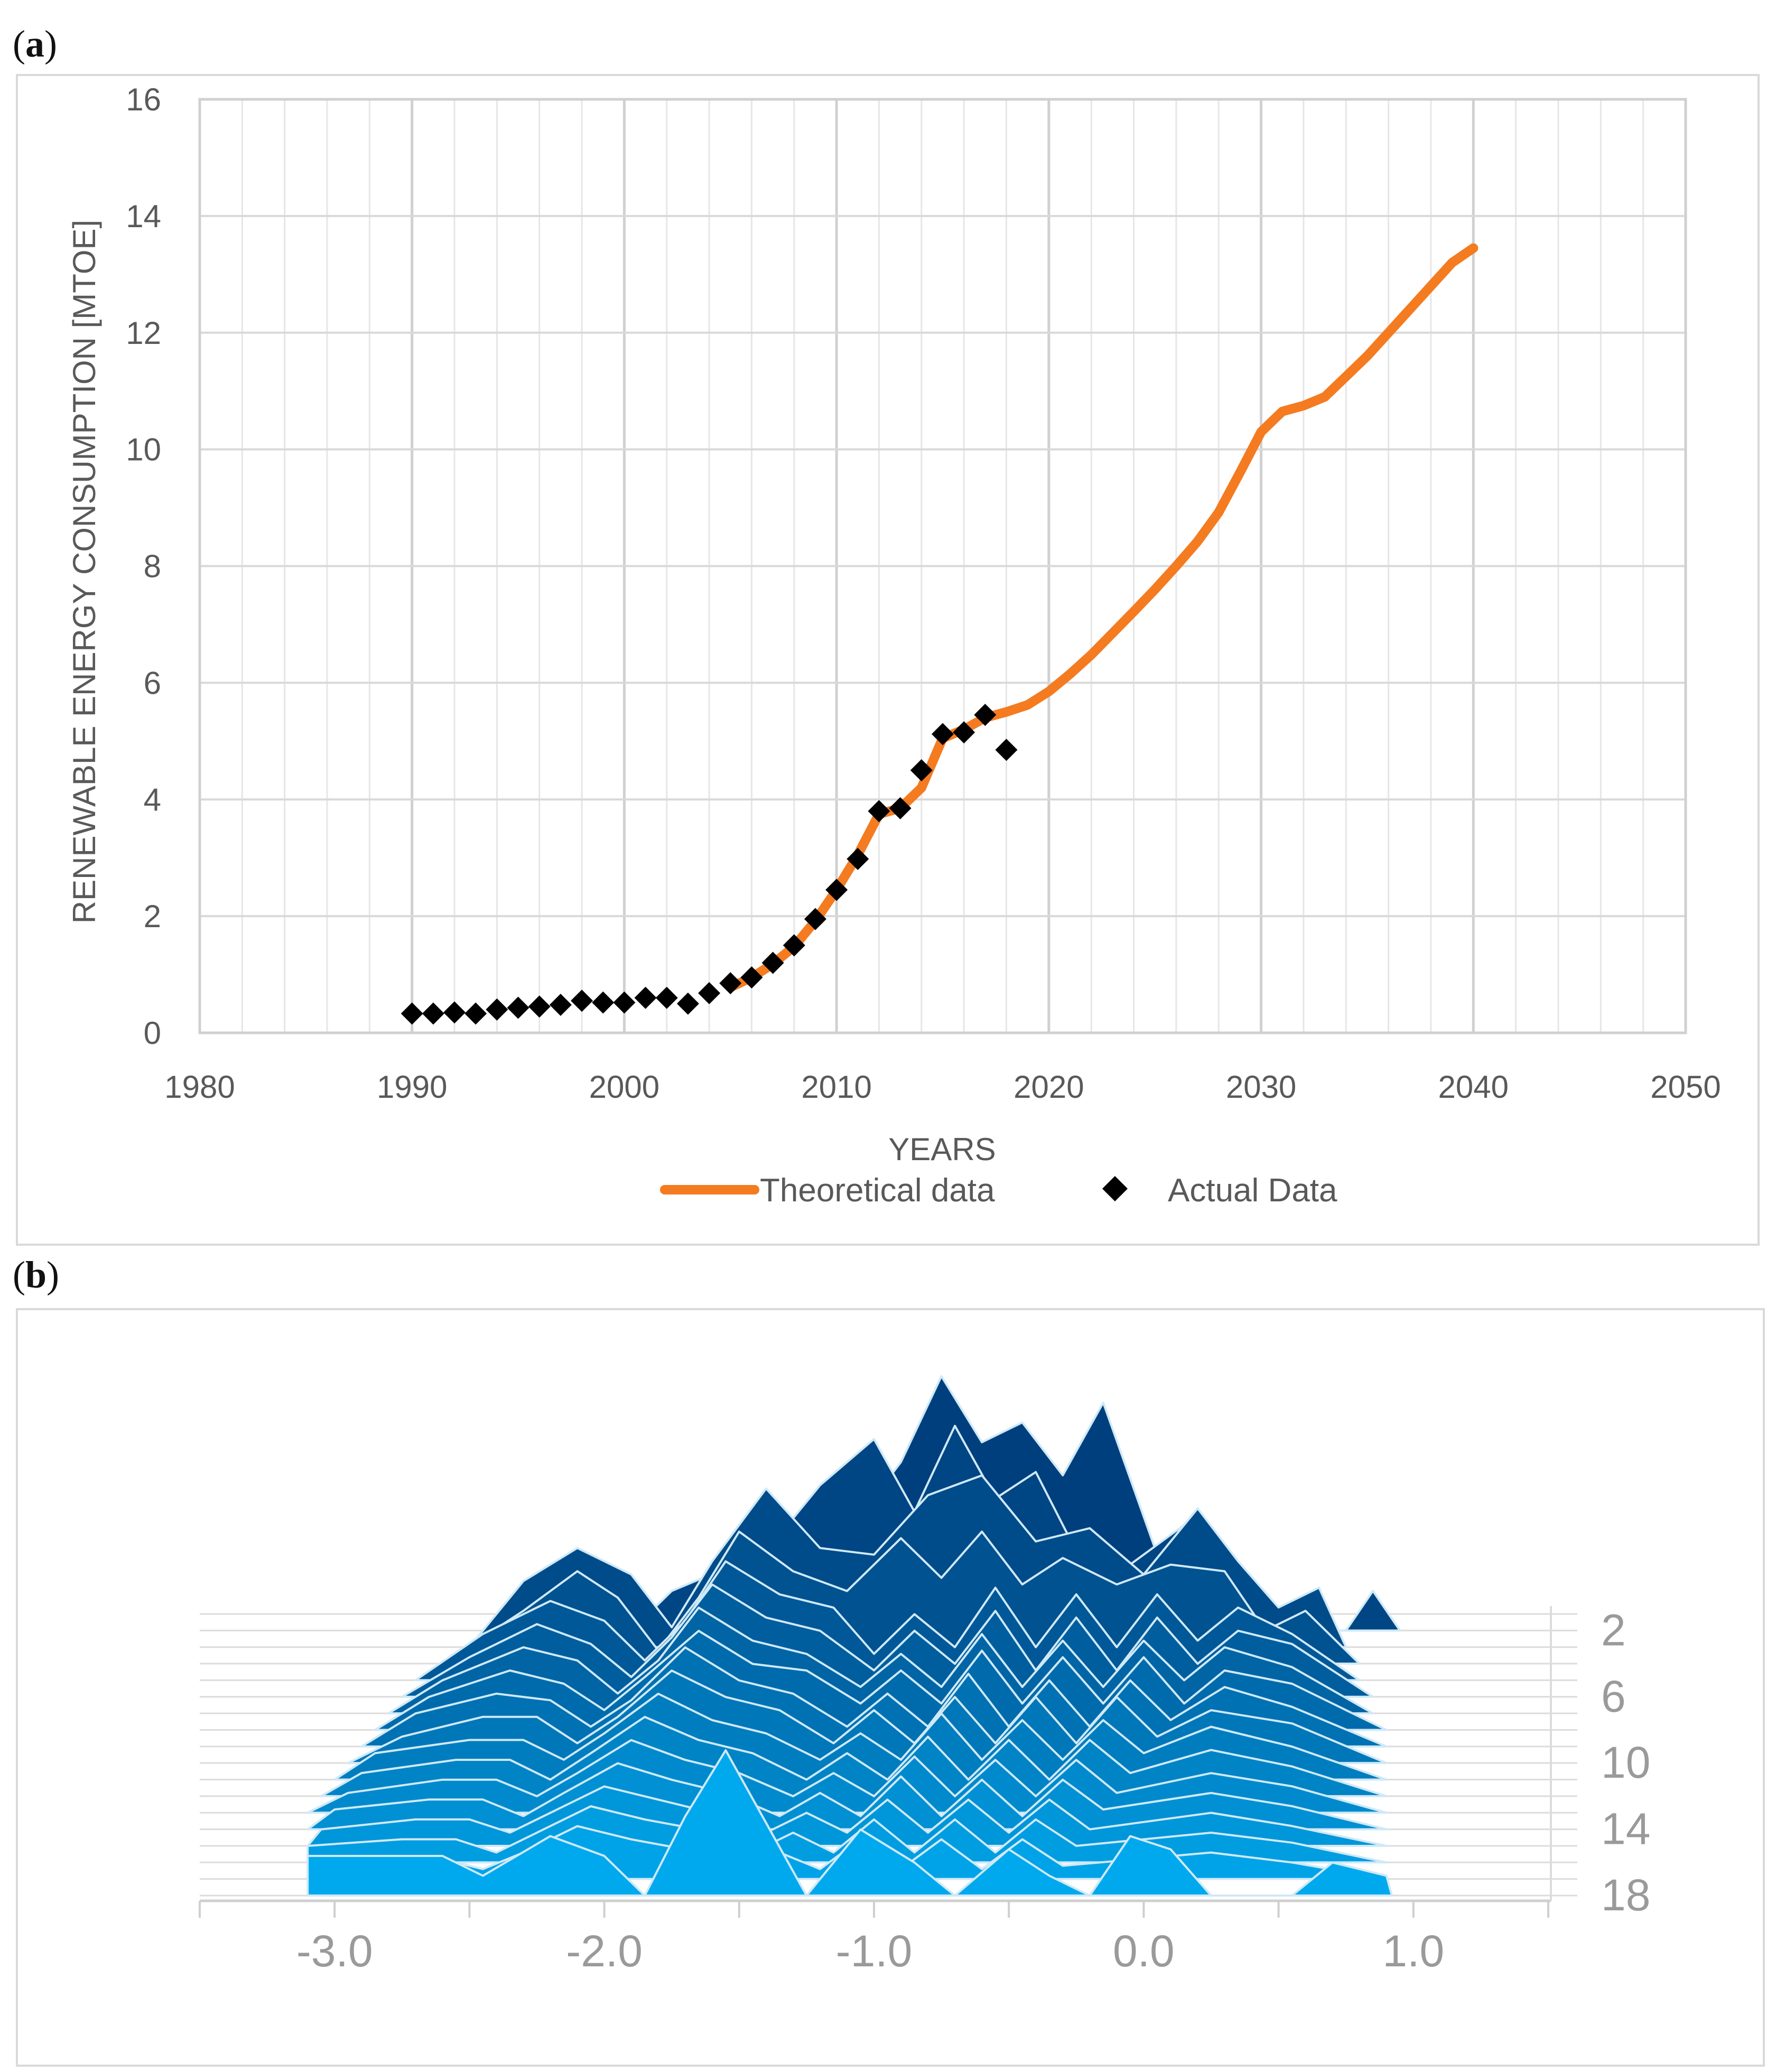  What do you see at coordinates (1625, 1895) in the screenshot?
I see `depth-tick-label: 18` at bounding box center [1625, 1895].